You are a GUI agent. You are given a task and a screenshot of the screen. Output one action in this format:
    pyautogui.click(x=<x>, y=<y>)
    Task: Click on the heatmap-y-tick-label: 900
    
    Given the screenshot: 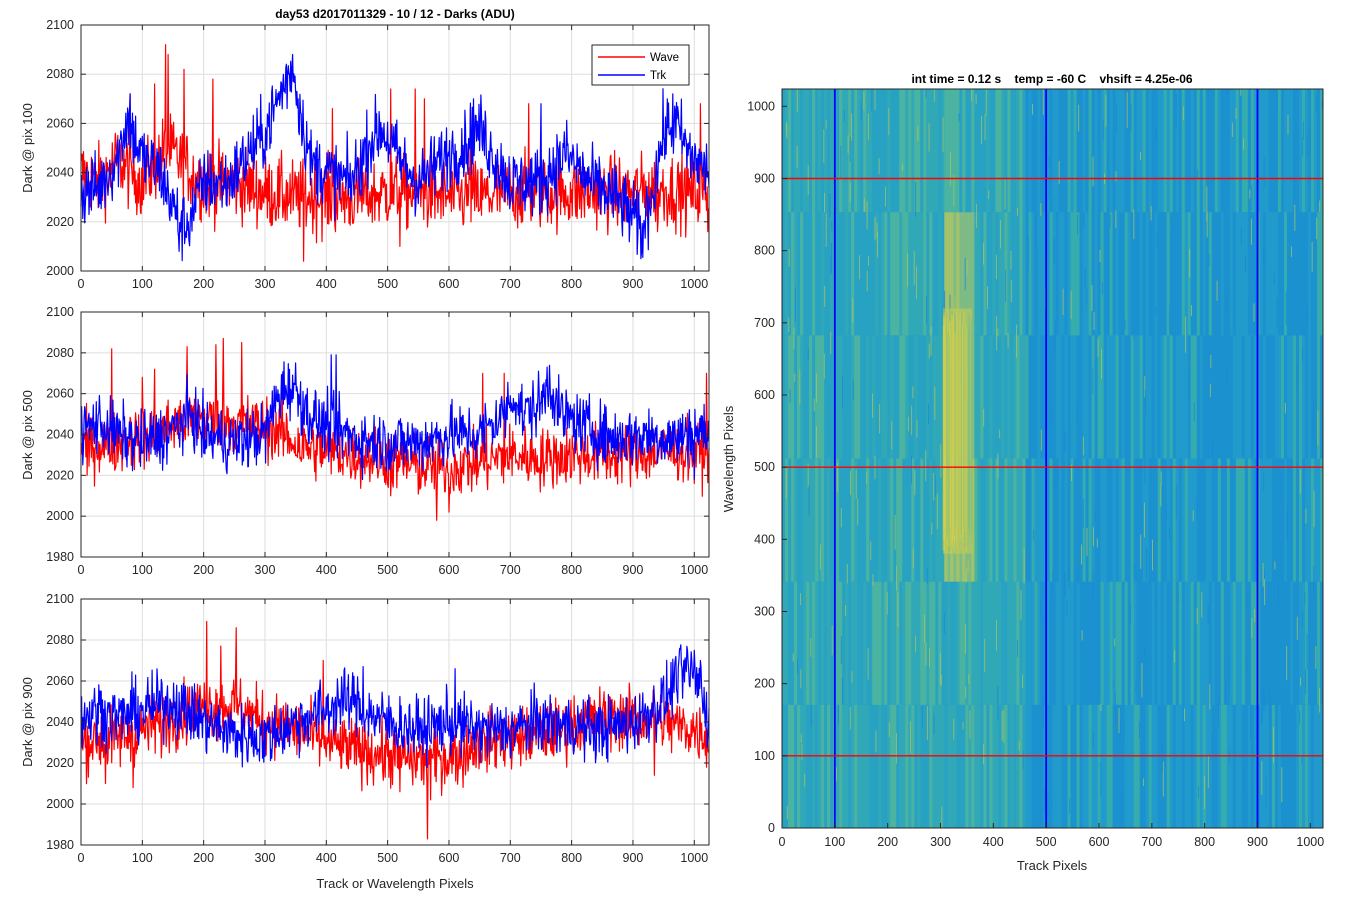 What is the action you would take?
    pyautogui.click(x=764, y=178)
    